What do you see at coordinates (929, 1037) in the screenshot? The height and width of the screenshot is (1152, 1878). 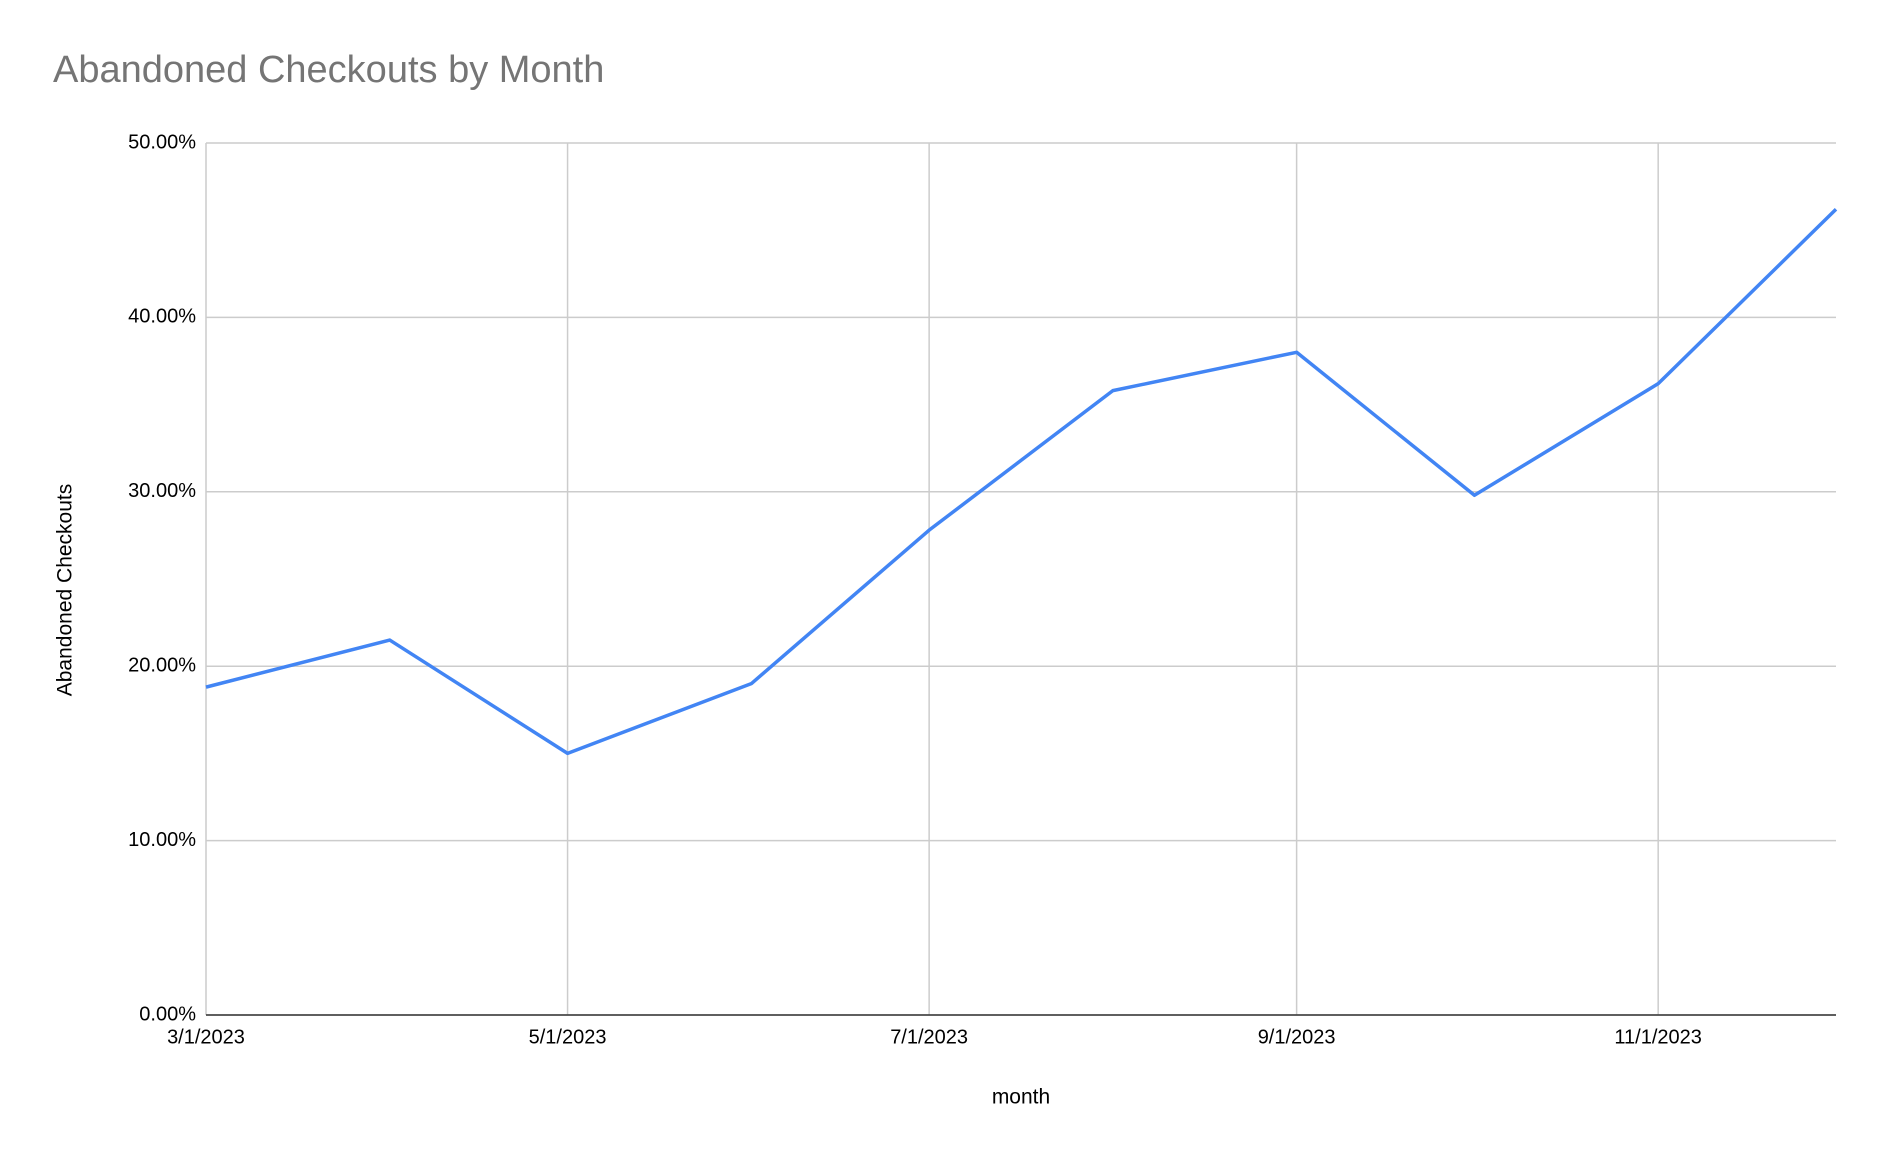 I see `x-tick-label: 7/1/2023` at bounding box center [929, 1037].